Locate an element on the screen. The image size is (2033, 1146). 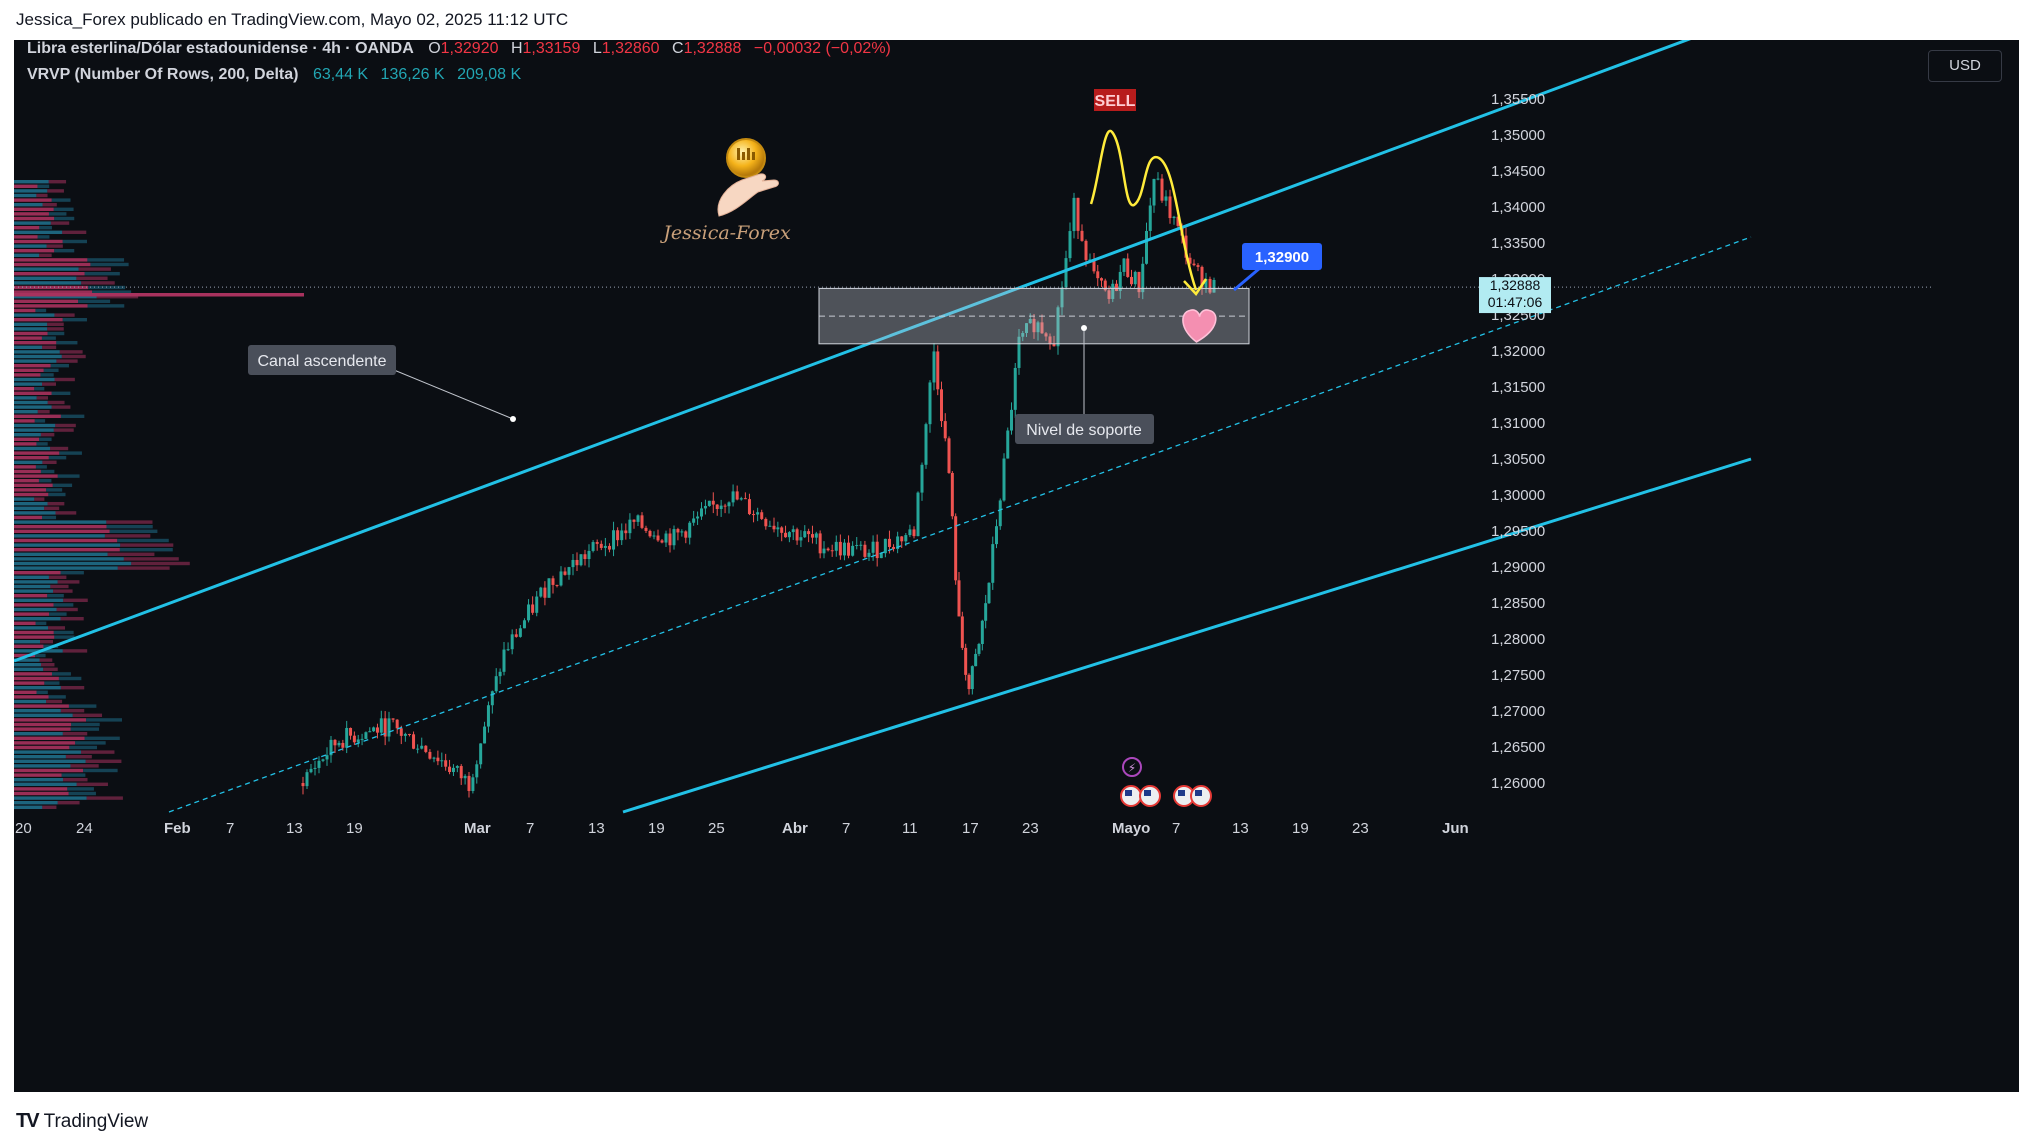
x-tick-label: 17 is located at coordinates (970, 828).